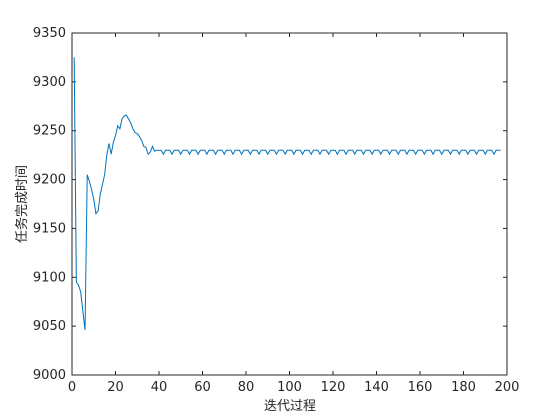 The image size is (560, 420). Describe the element at coordinates (49, 326) in the screenshot. I see `y-tick-label: 9050` at that location.